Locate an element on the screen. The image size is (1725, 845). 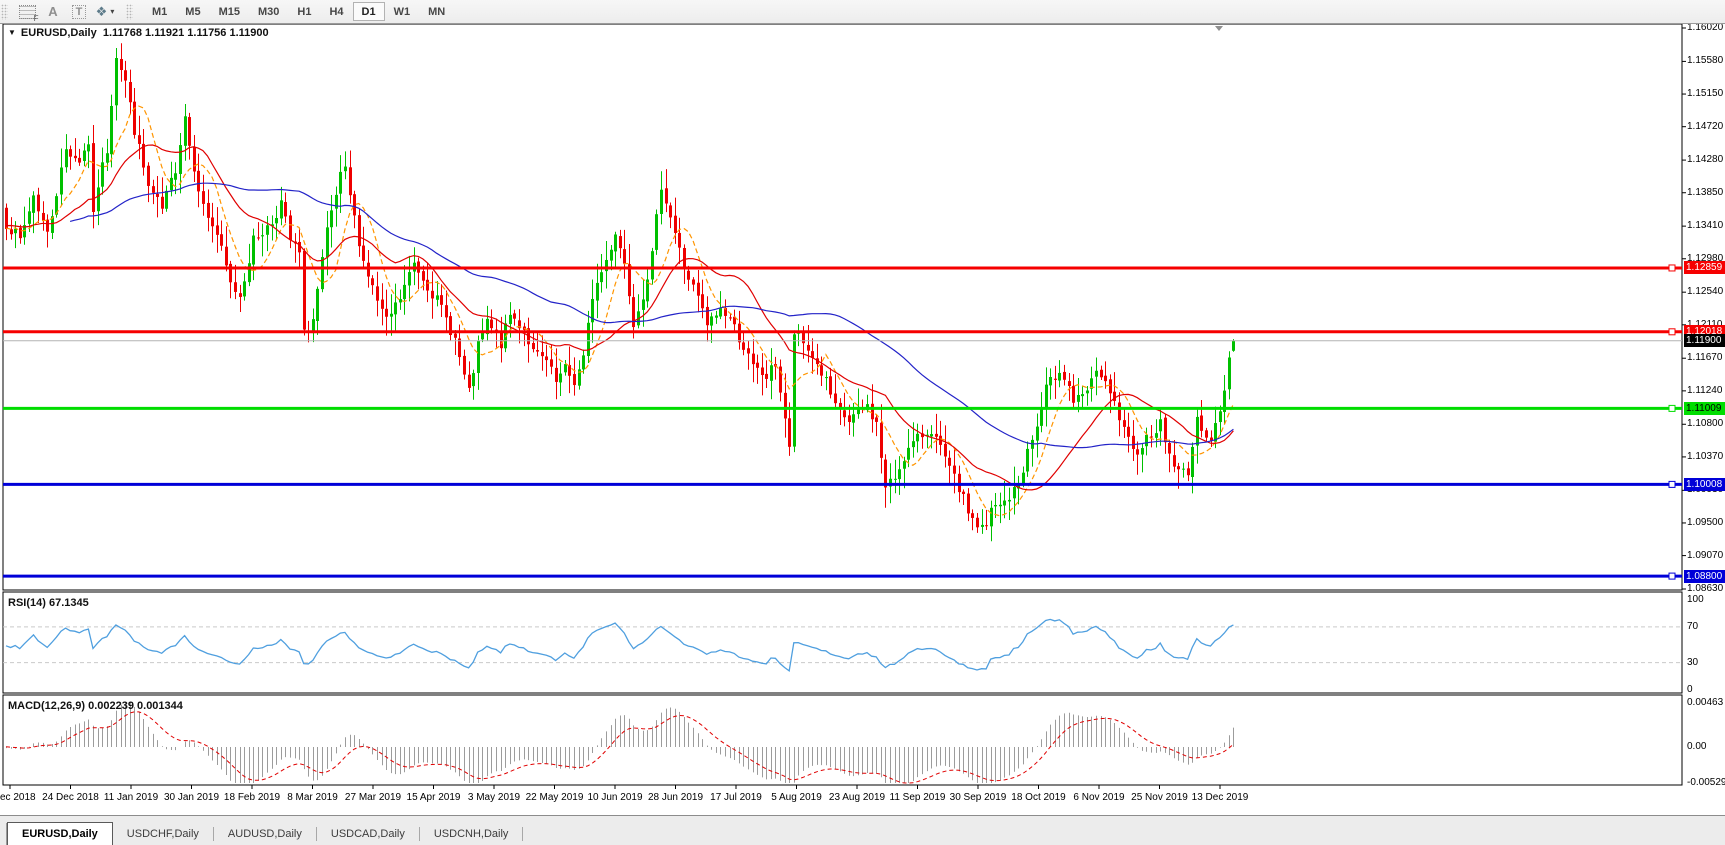
chart-tab-usdcad: USDCAD,Daily is located at coordinates (367, 834).